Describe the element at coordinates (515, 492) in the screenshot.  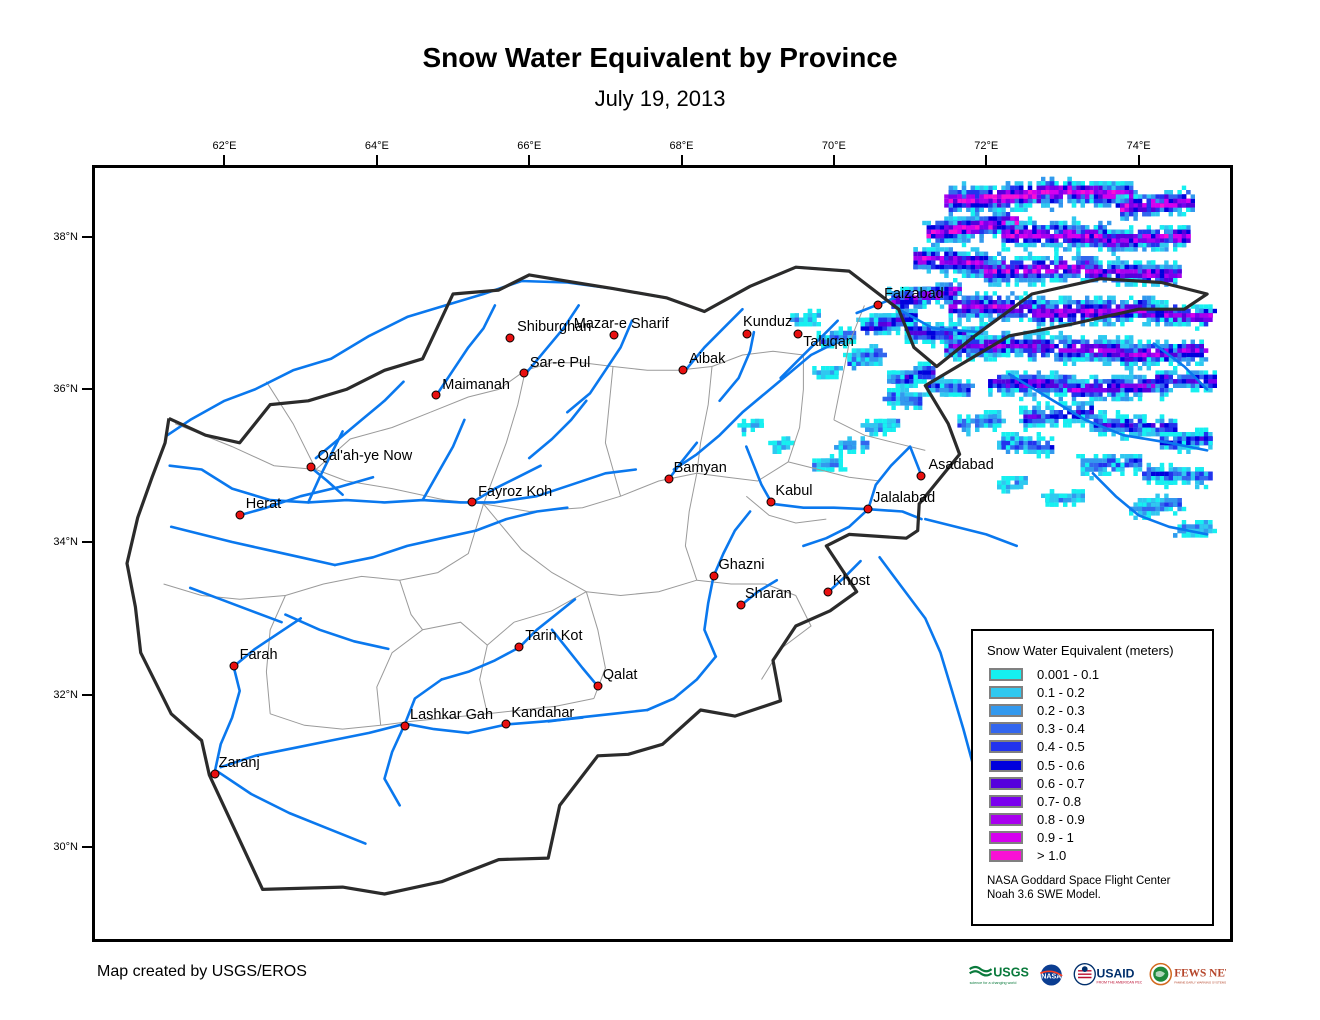
I see `city-label: Fayroz Koh` at that location.